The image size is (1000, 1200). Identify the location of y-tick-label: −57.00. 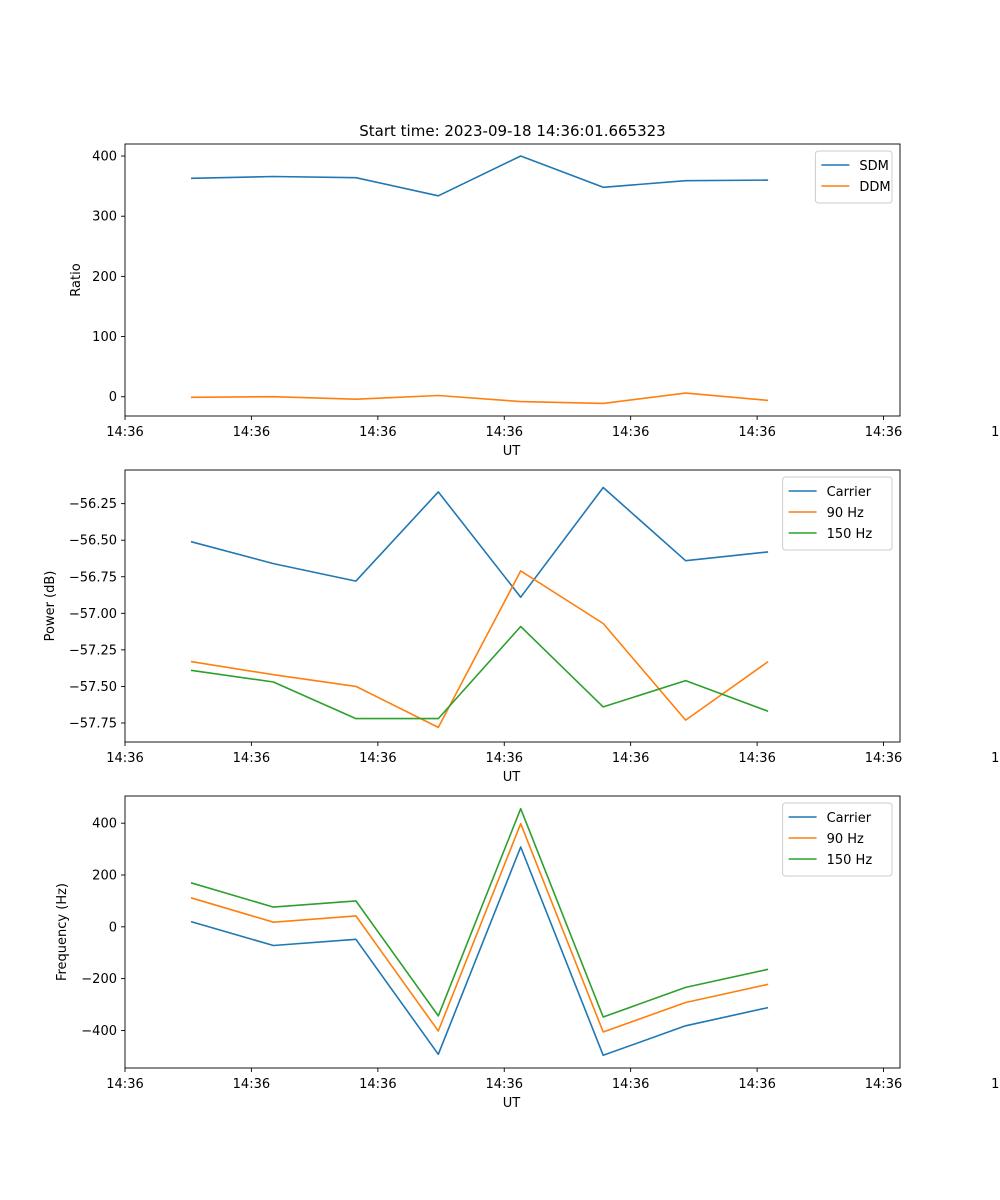
(93, 614).